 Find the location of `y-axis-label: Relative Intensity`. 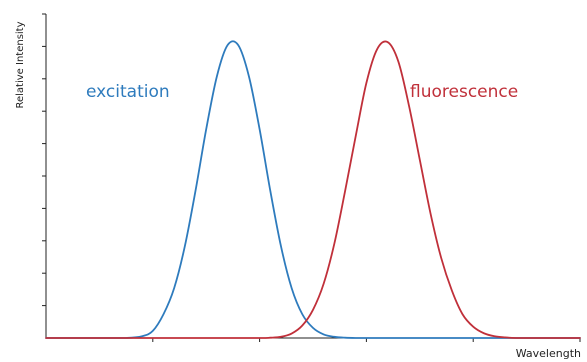

y-axis-label: Relative Intensity is located at coordinates (20, 64).